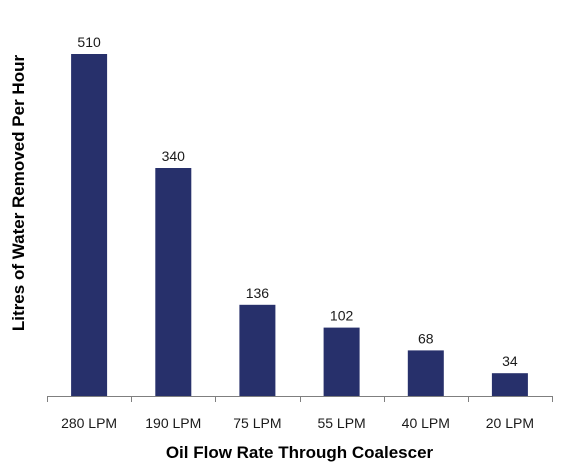 The height and width of the screenshot is (466, 566). What do you see at coordinates (18, 193) in the screenshot?
I see `y-axis-title: Litres of Water Removed Per Hour` at bounding box center [18, 193].